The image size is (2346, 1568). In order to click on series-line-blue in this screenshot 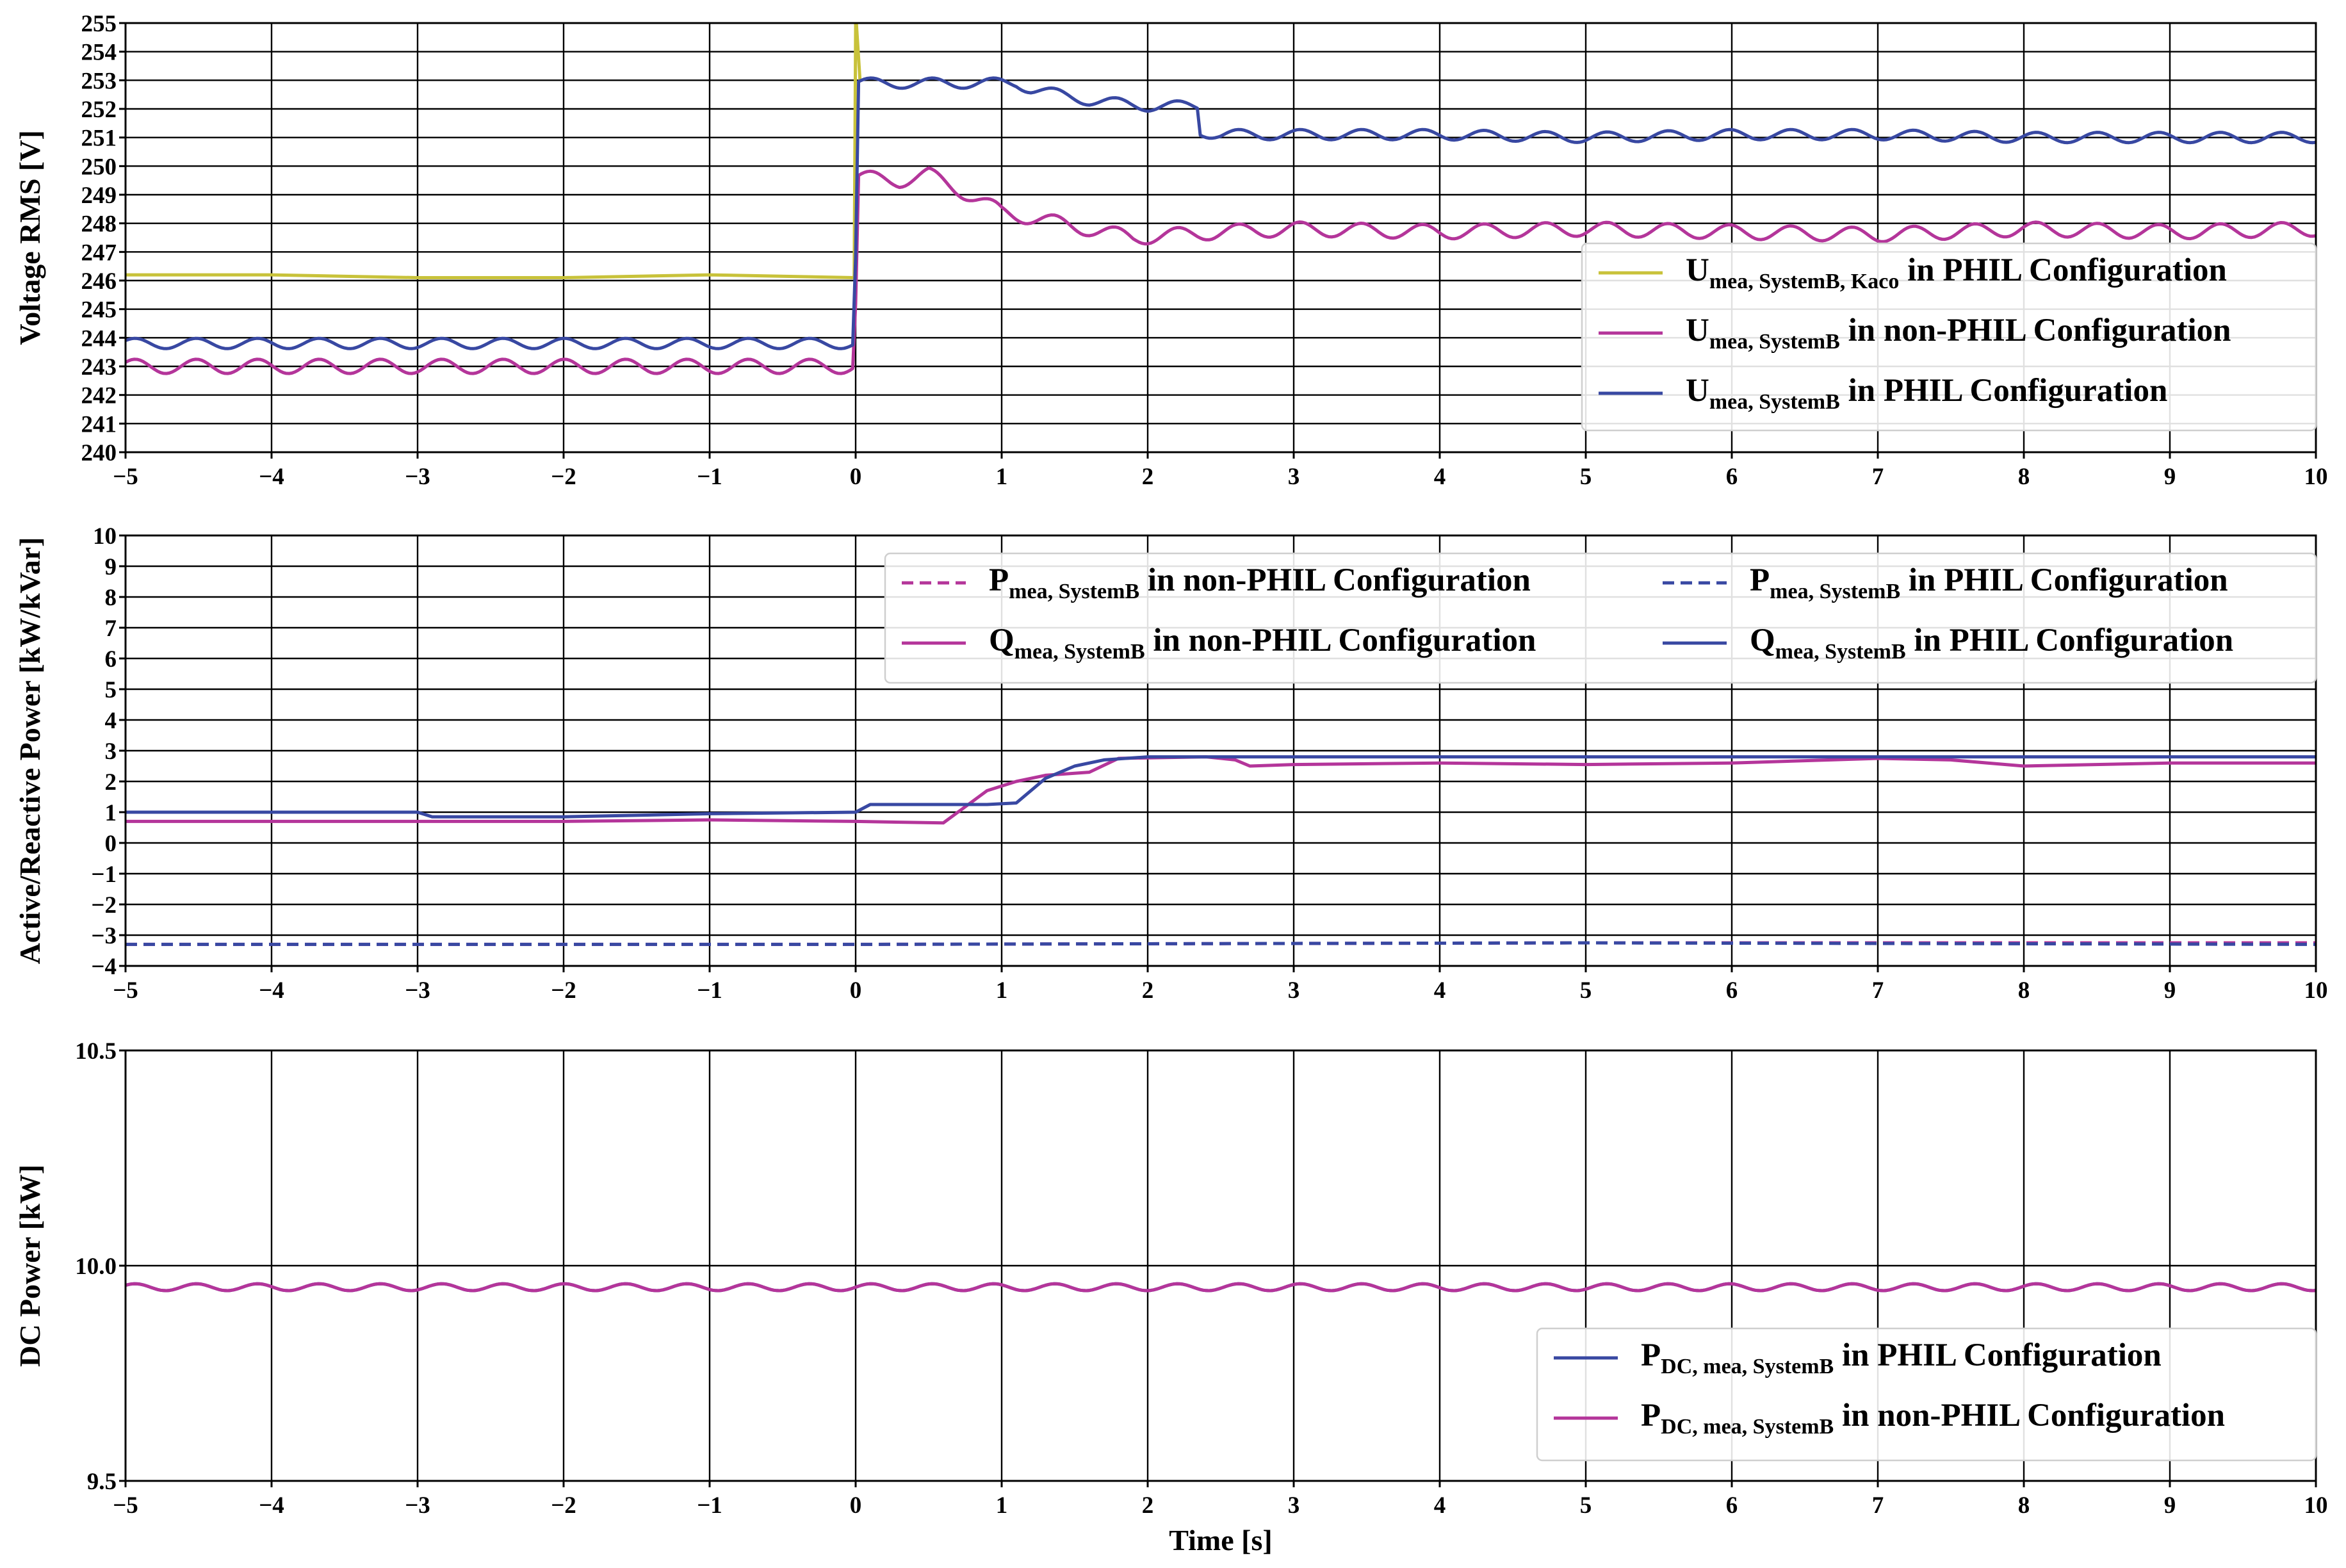, I will do `click(1221, 787)`.